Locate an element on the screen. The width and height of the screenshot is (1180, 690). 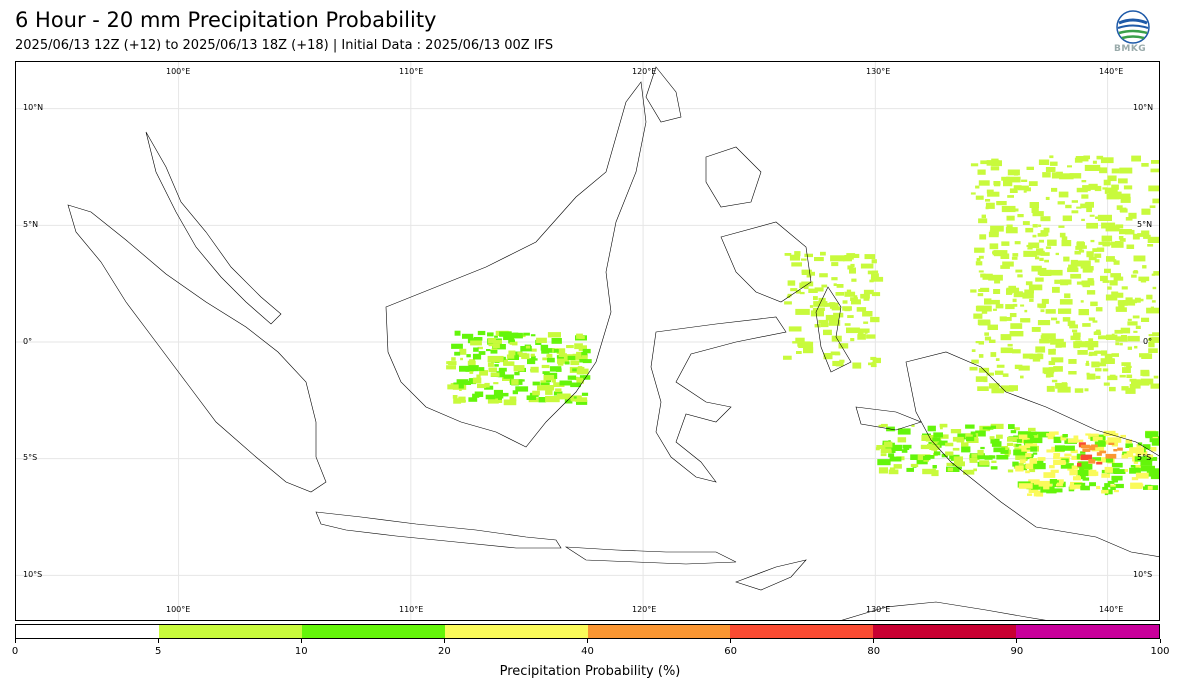
coast-halmahera is located at coordinates (833, 329).